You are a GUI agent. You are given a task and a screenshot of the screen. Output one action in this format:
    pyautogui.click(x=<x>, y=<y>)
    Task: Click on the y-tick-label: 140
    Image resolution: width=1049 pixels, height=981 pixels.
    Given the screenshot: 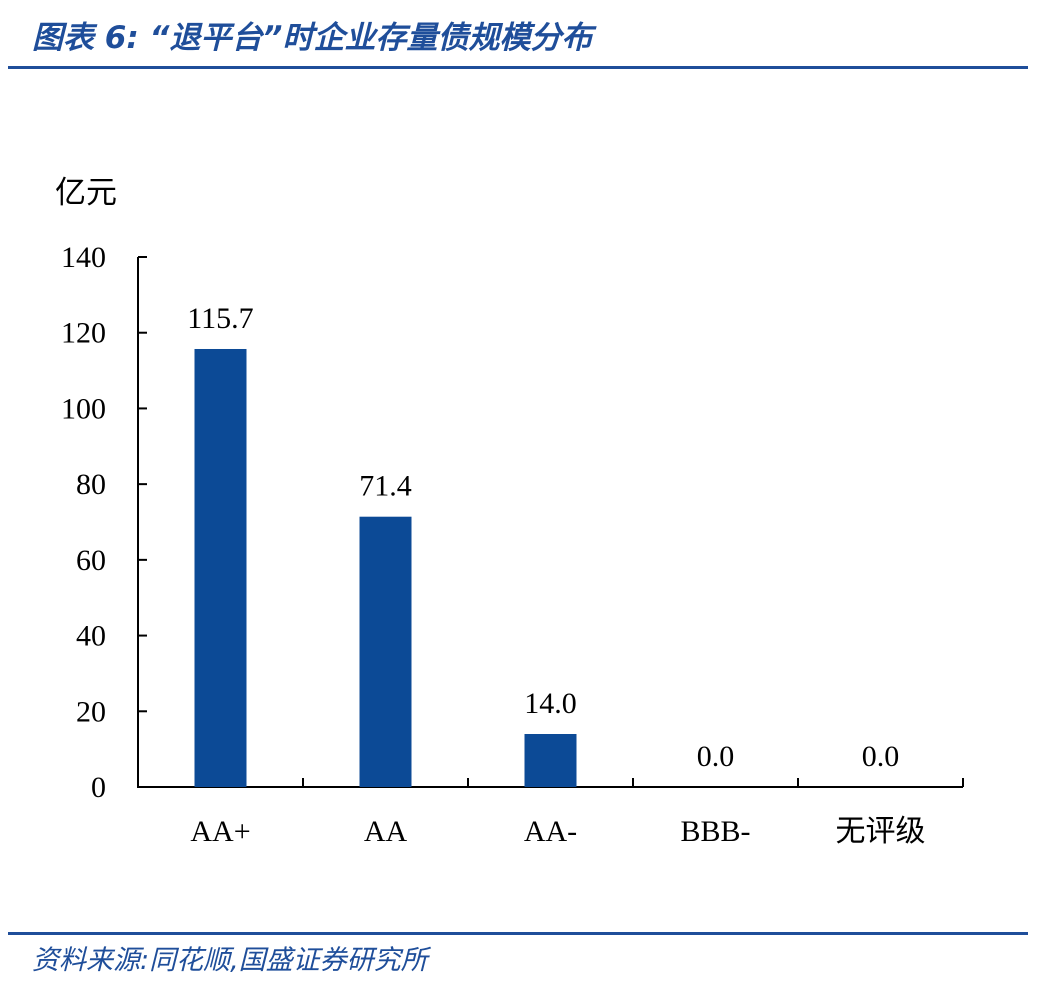 What is the action you would take?
    pyautogui.click(x=83, y=257)
    